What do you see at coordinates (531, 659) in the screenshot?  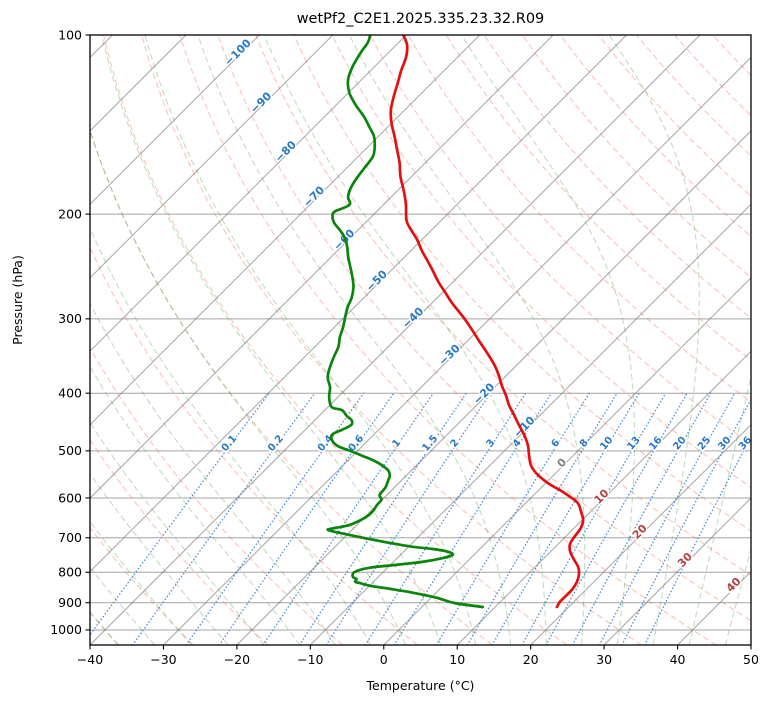 I see `x-tick-label: 20` at bounding box center [531, 659].